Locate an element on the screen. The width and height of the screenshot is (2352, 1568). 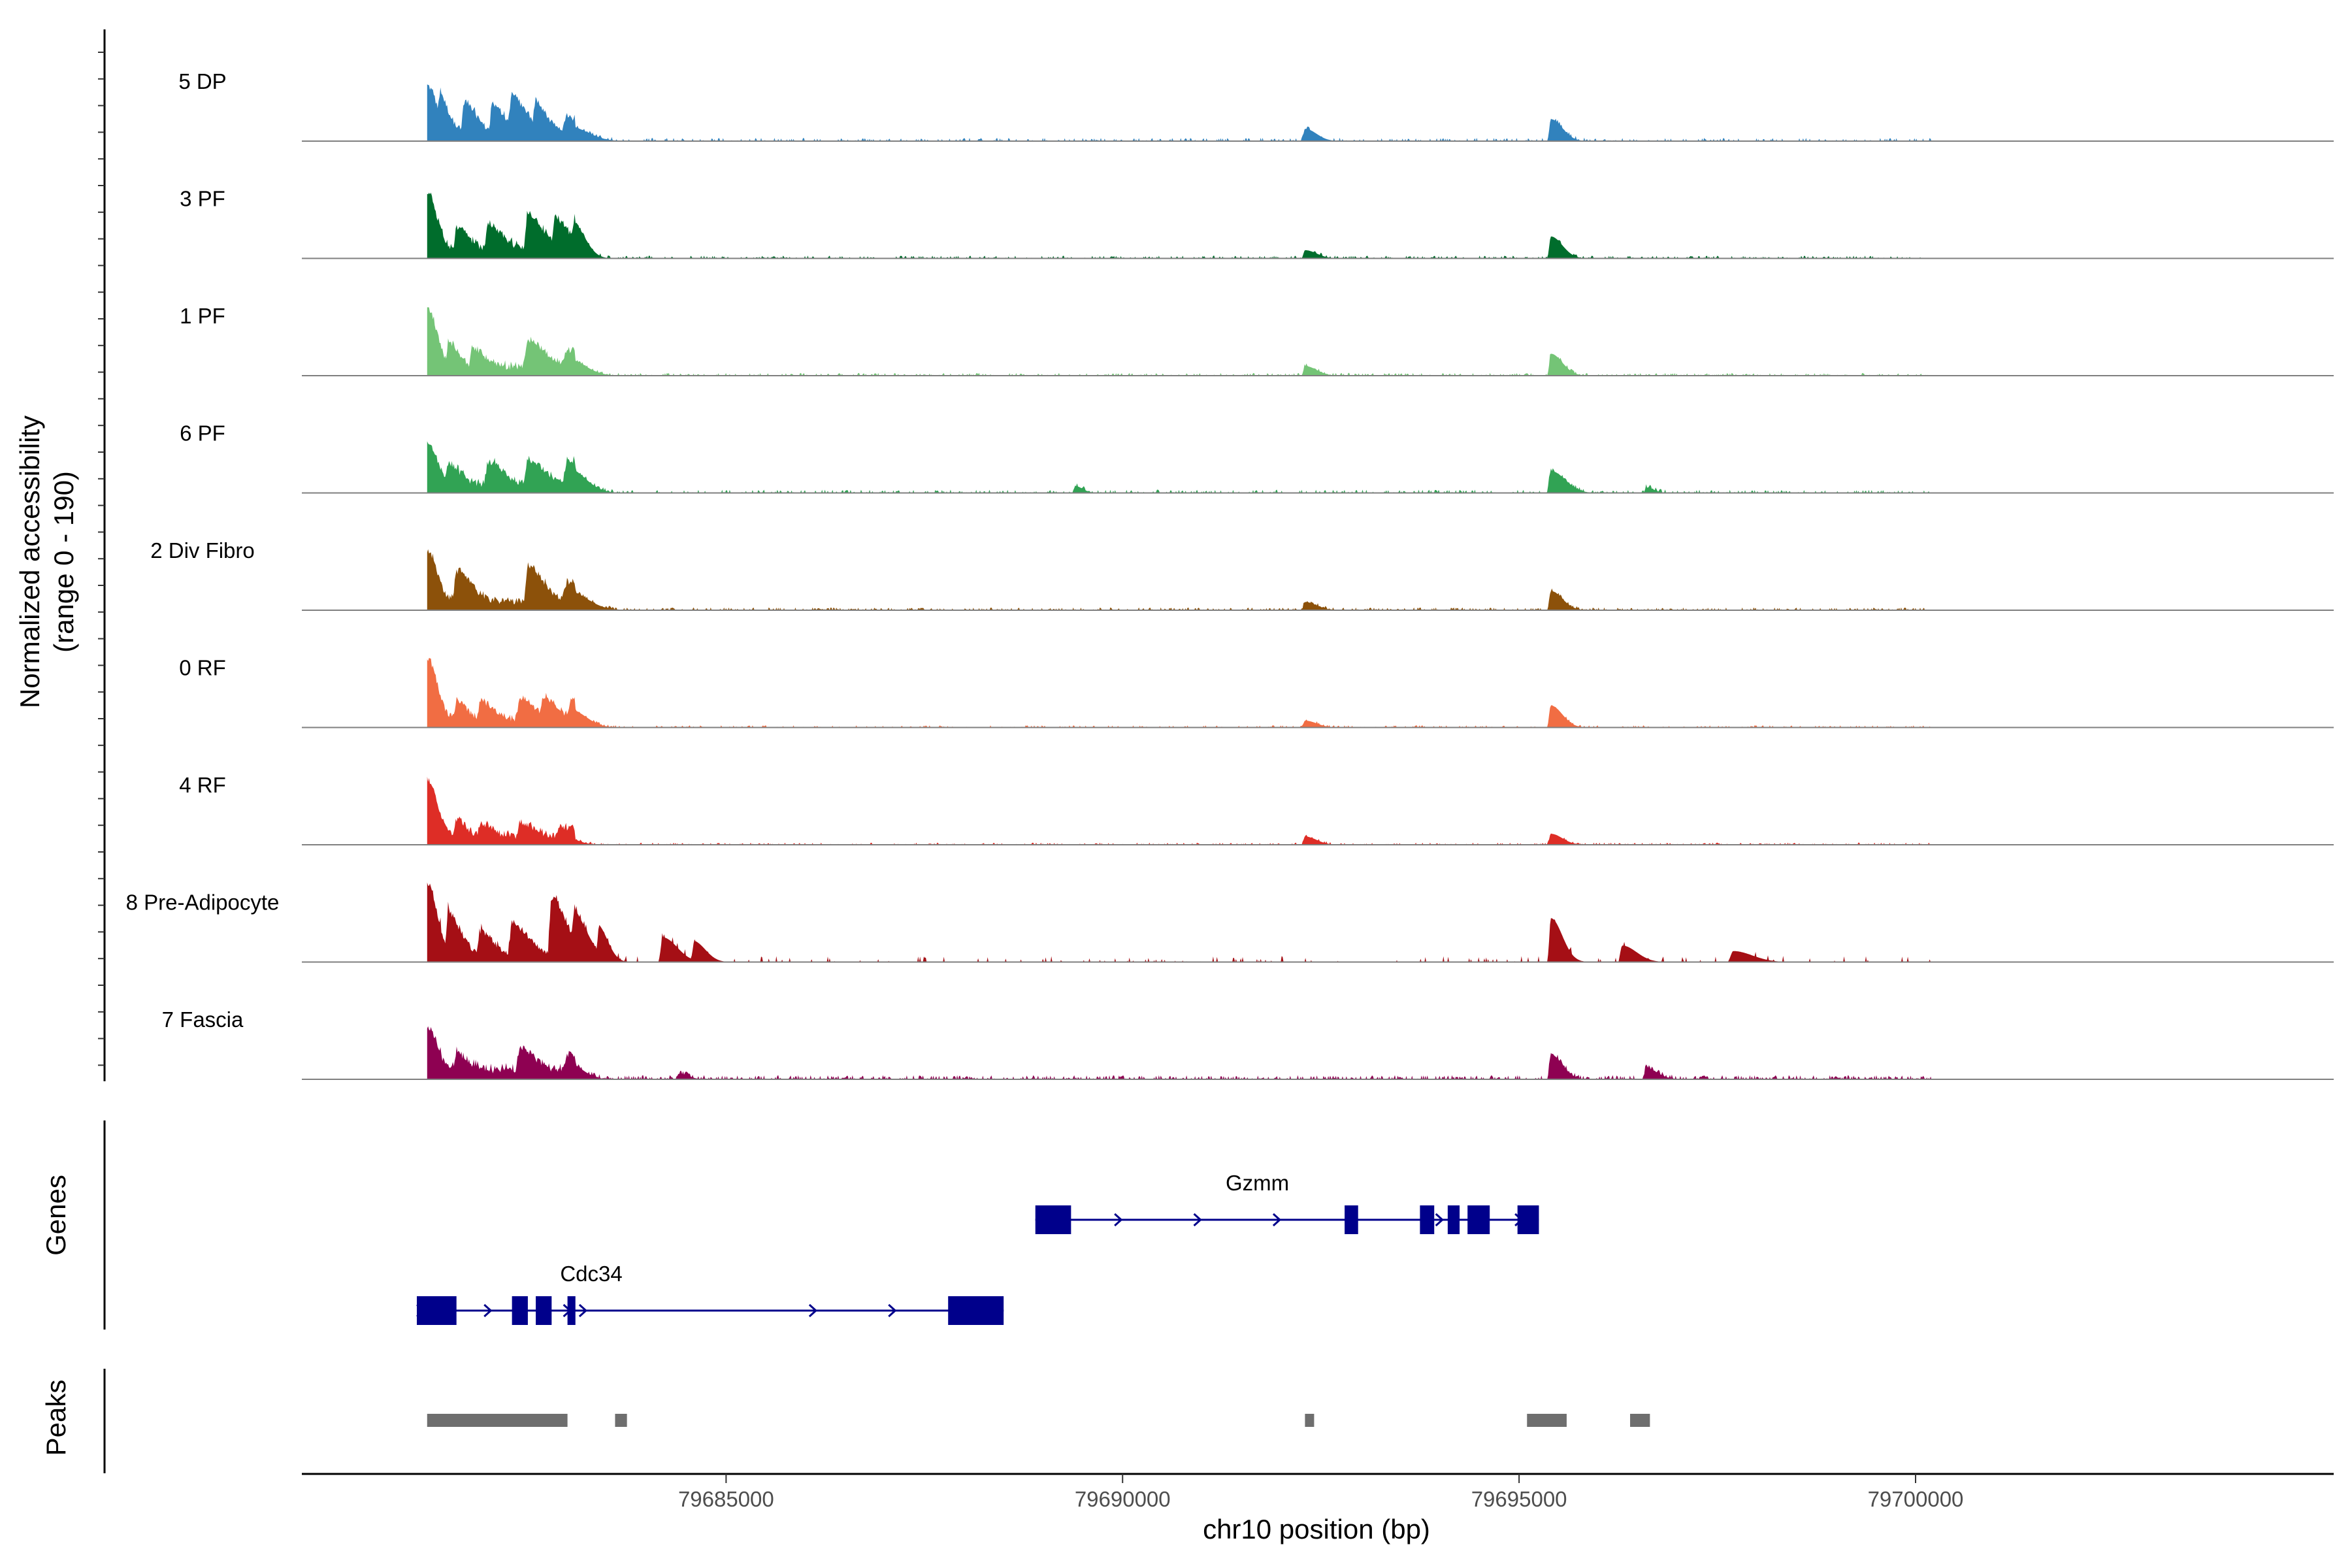
track-1-pf: 1 PF is located at coordinates (1257, 340).